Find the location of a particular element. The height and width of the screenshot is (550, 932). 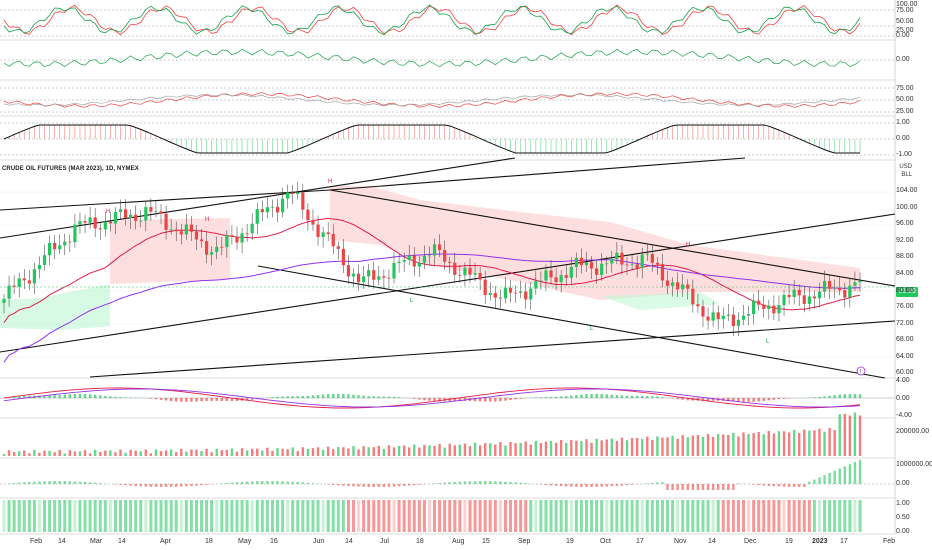

time-axis-label: Feb is located at coordinates (889, 541).